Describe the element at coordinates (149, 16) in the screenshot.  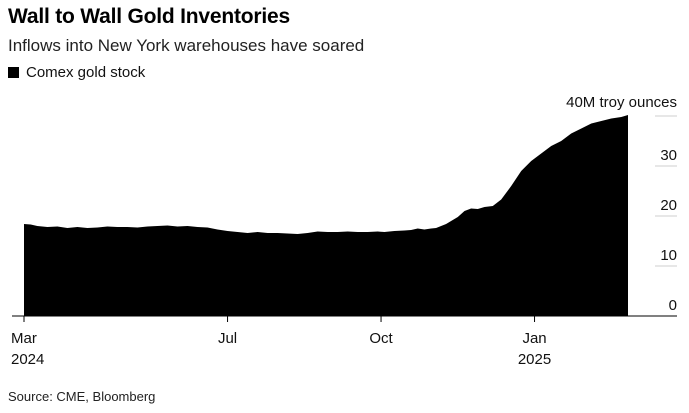
I see `chart-title: Wall to Wall Gold Inventories` at that location.